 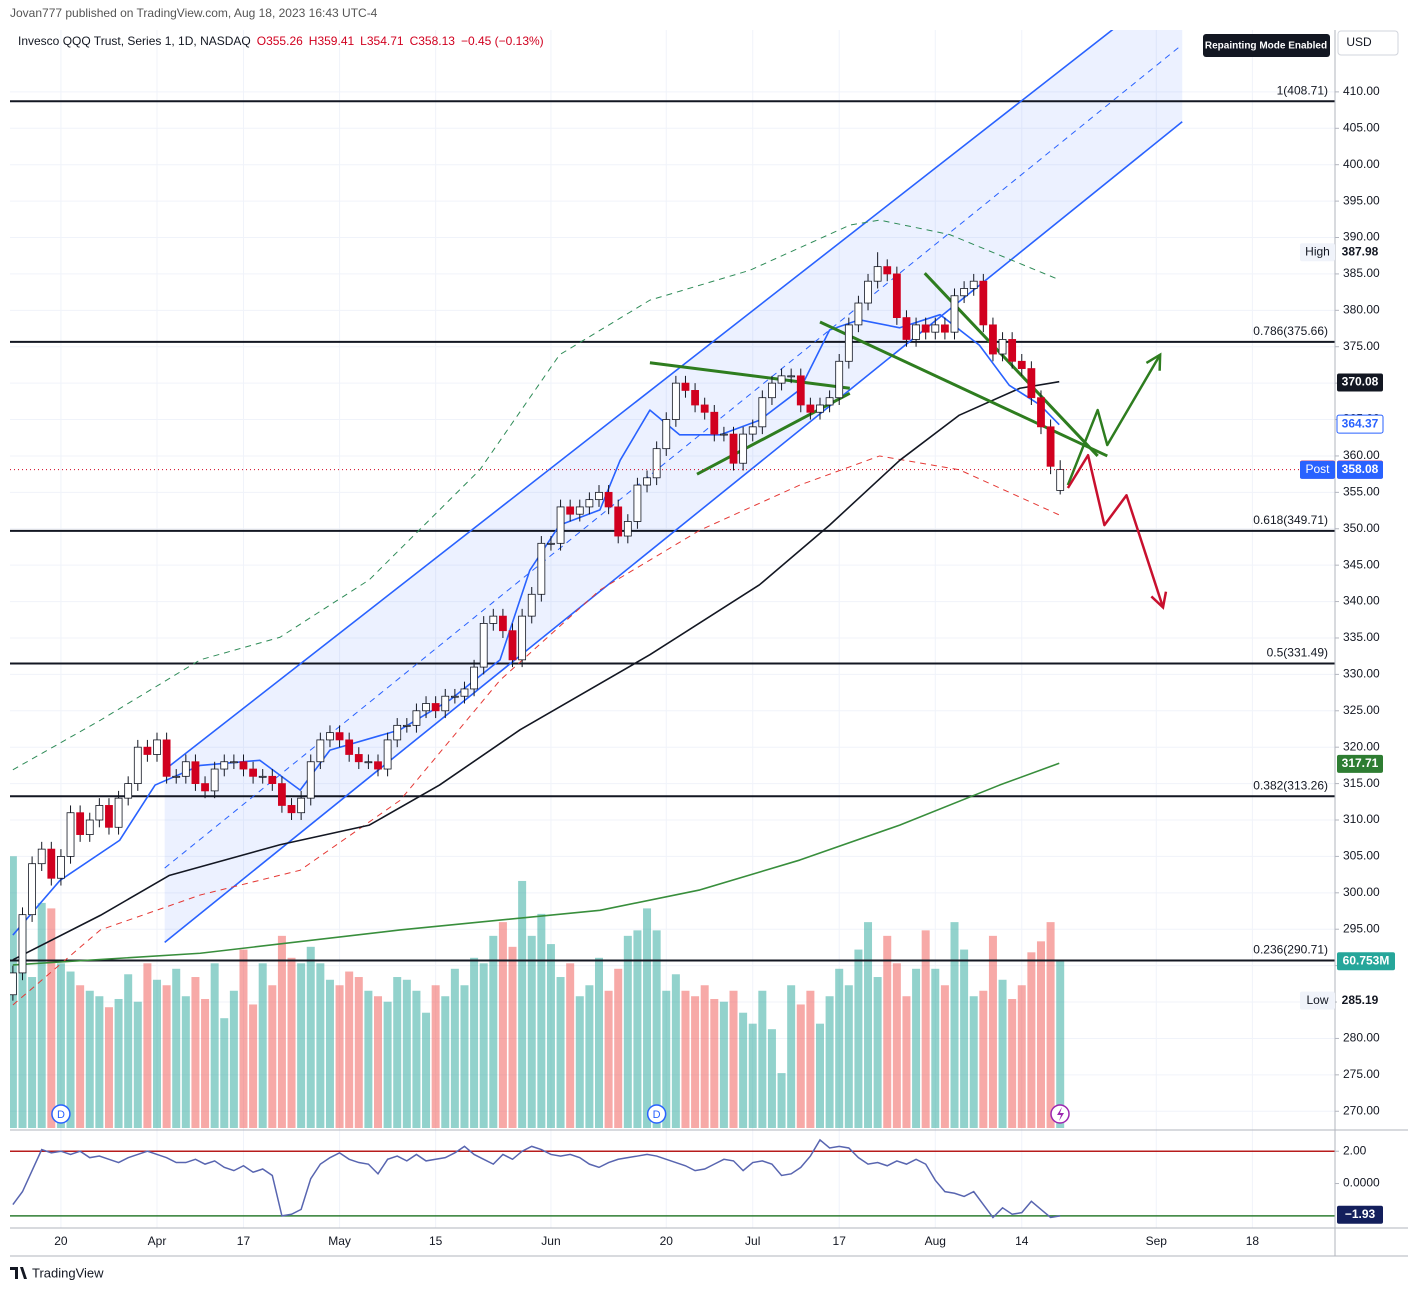 I want to click on low: L354.71, so click(x=382, y=41).